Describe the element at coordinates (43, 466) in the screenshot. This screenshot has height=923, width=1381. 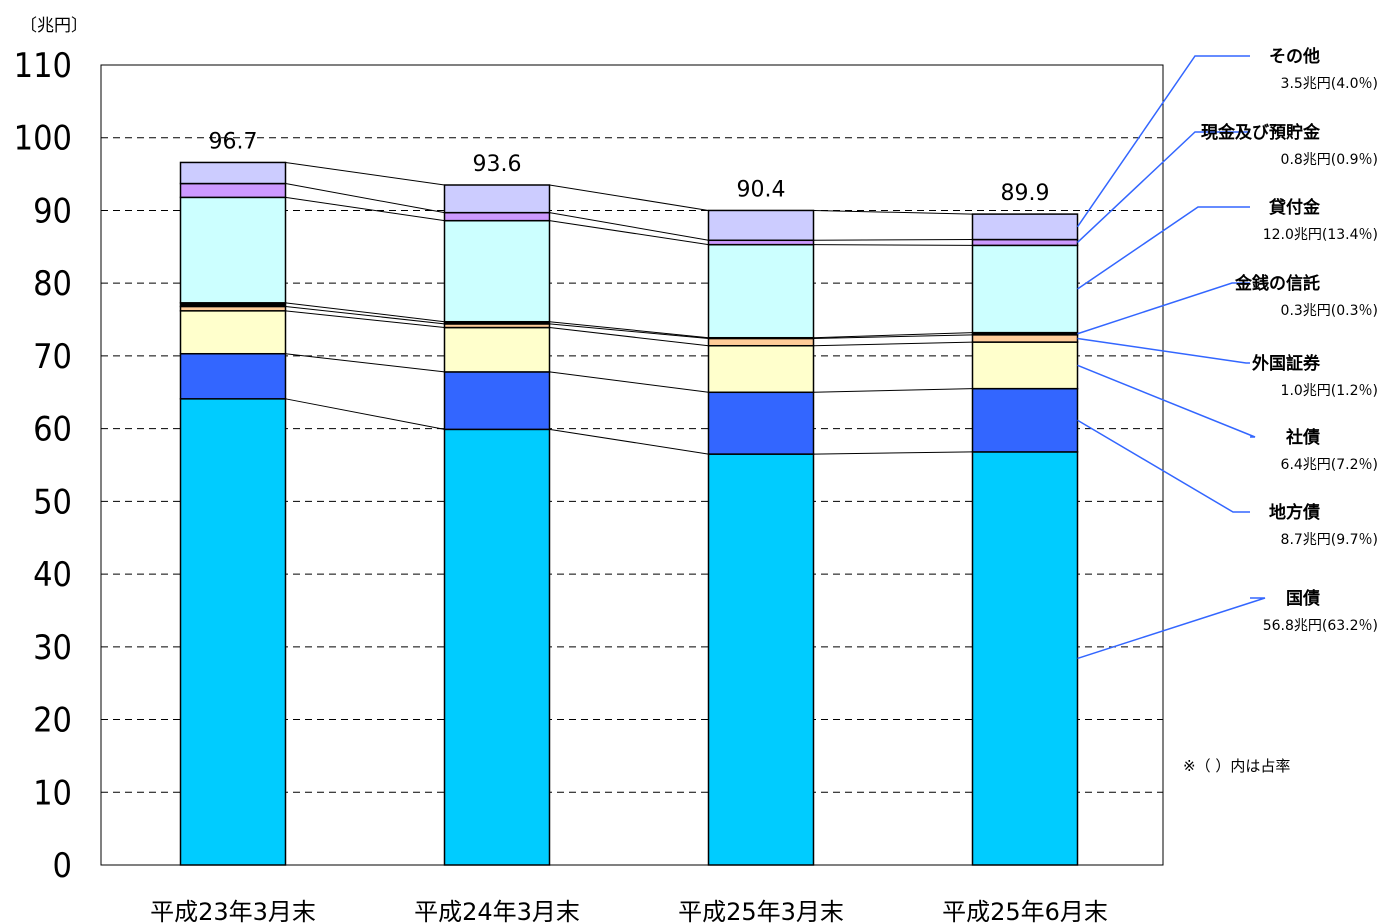
I see `y-axis-tick-labels: 0 10 20 30 40 50 60 70 80 90 100 110` at that location.